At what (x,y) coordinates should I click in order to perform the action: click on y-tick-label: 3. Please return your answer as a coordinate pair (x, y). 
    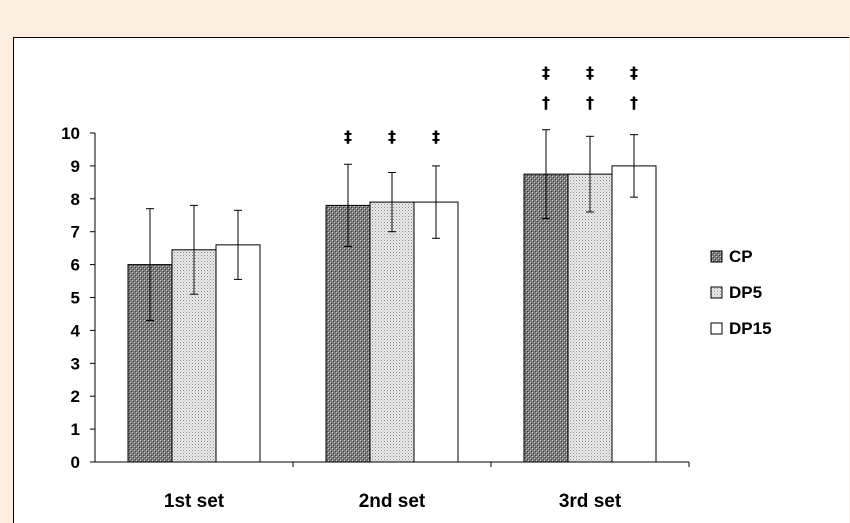
    Looking at the image, I should click on (75, 363).